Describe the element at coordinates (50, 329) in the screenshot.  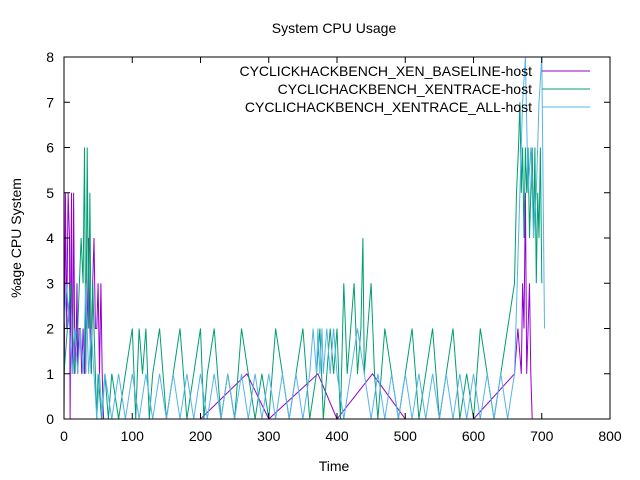
I see `y-tick-label: 2` at that location.